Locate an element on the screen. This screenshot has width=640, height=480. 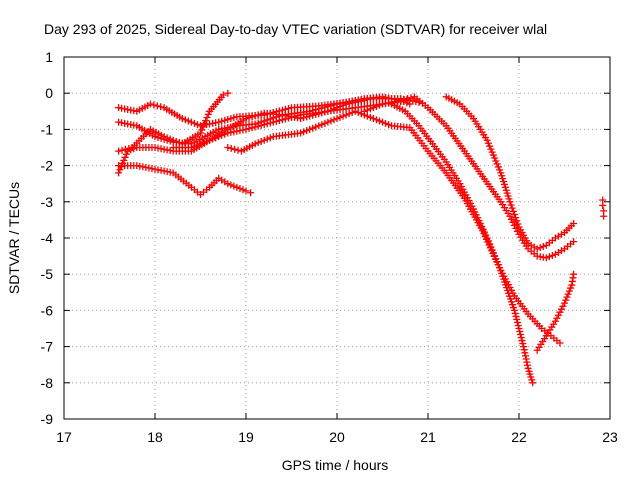
y-tick-label: 1 is located at coordinates (49, 57).